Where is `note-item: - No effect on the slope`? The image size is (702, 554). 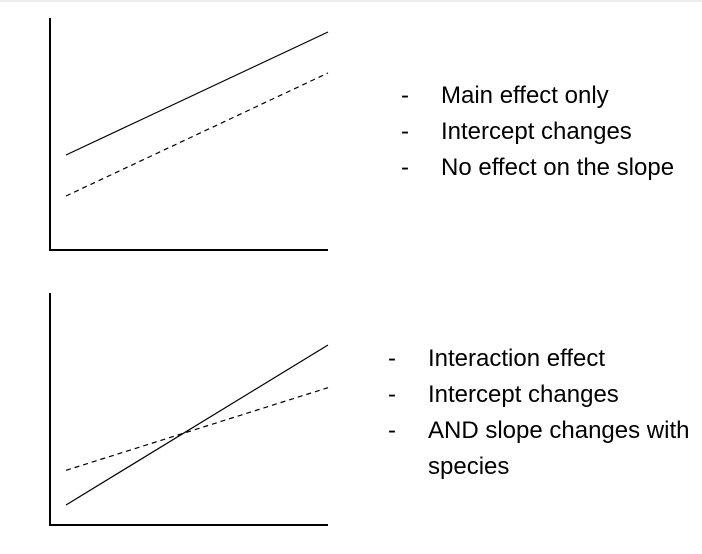 note-item: - No effect on the slope is located at coordinates (548, 168).